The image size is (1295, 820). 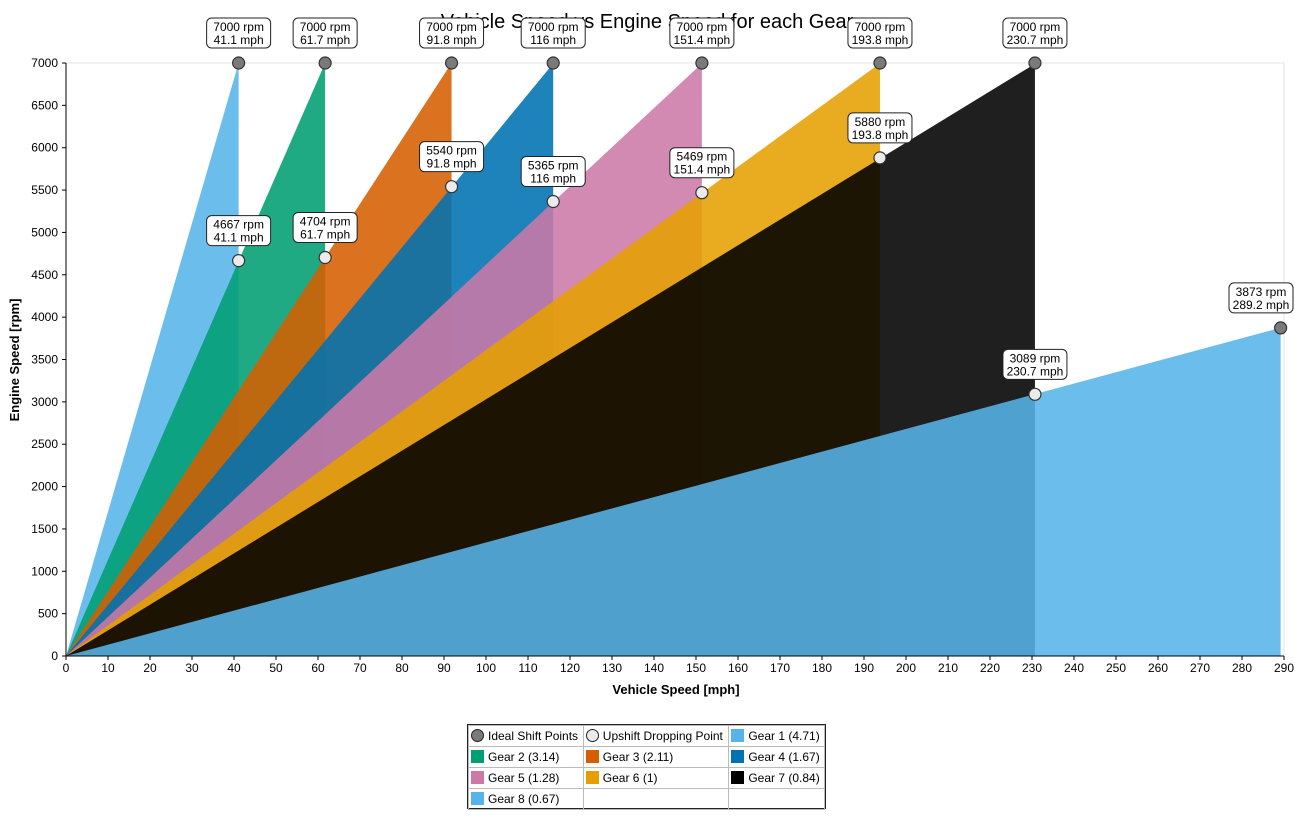 I want to click on x-tick-label-230: 230, so click(x=1032, y=668).